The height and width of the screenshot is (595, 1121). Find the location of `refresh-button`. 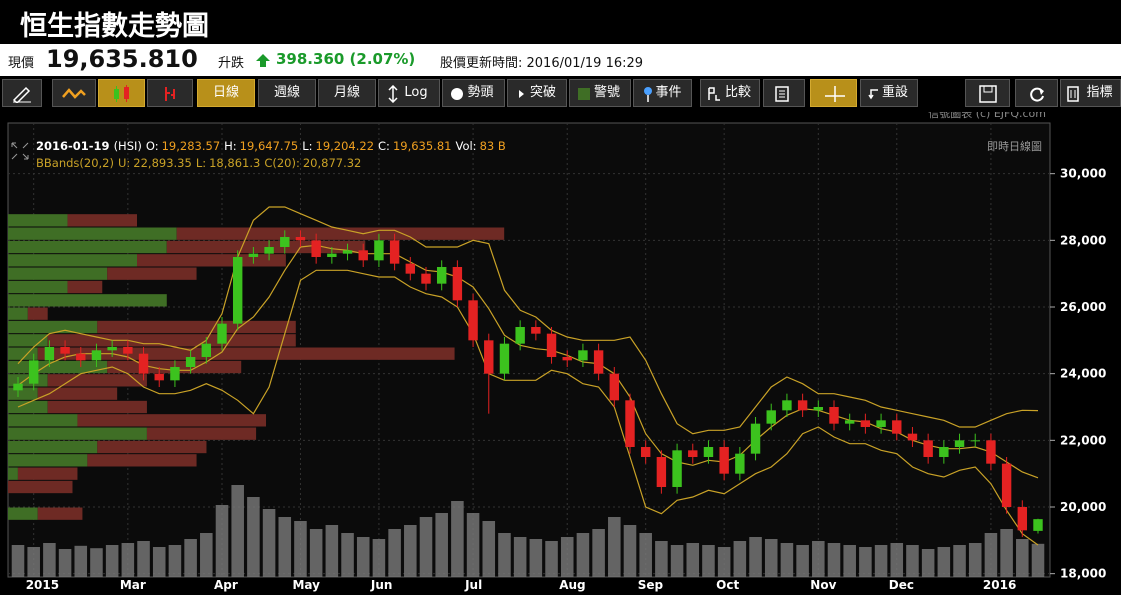

refresh-button is located at coordinates (1036, 93).